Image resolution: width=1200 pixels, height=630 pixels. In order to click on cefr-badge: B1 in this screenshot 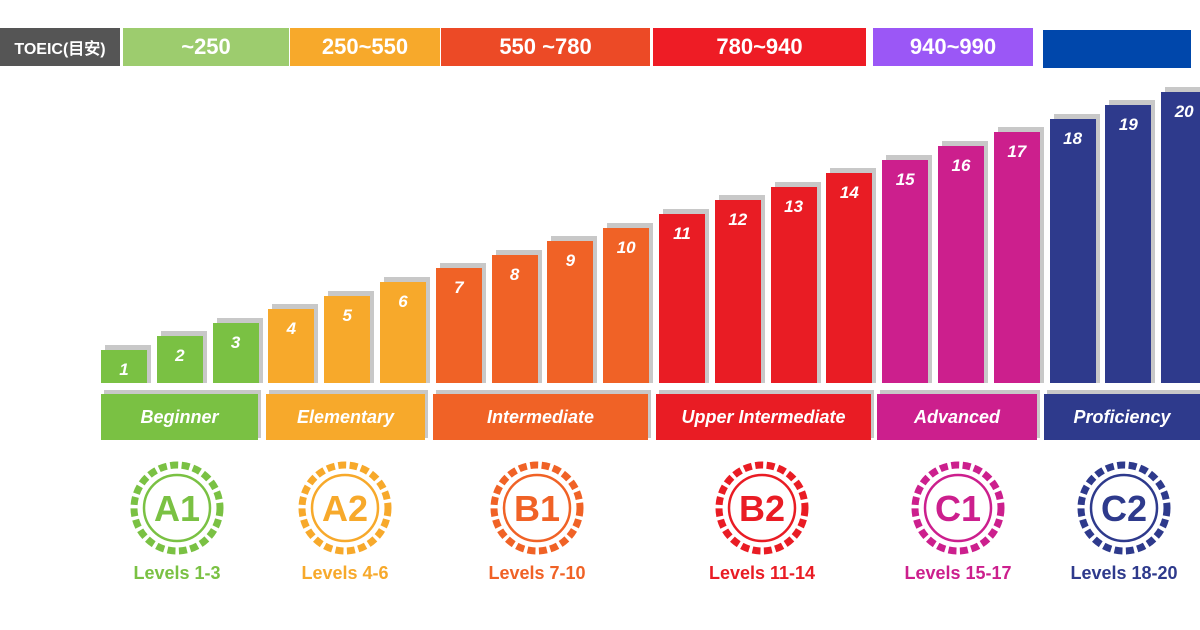, I will do `click(537, 508)`.